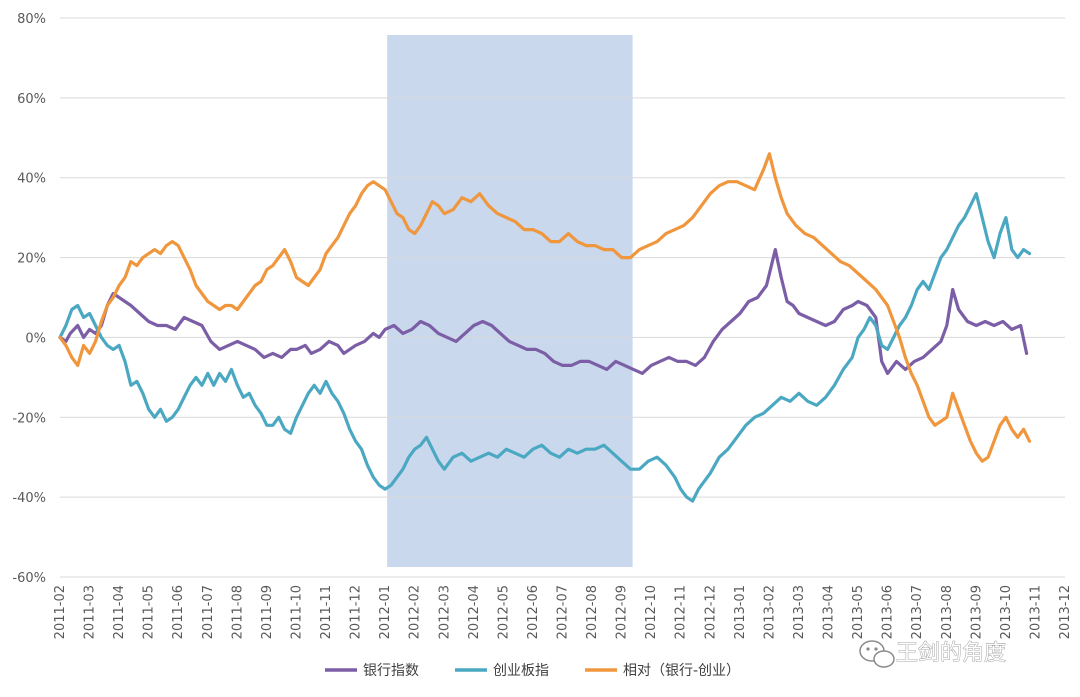 The width and height of the screenshot is (1080, 697). What do you see at coordinates (947, 612) in the screenshot?
I see `x-tick-label: 2013-08` at bounding box center [947, 612].